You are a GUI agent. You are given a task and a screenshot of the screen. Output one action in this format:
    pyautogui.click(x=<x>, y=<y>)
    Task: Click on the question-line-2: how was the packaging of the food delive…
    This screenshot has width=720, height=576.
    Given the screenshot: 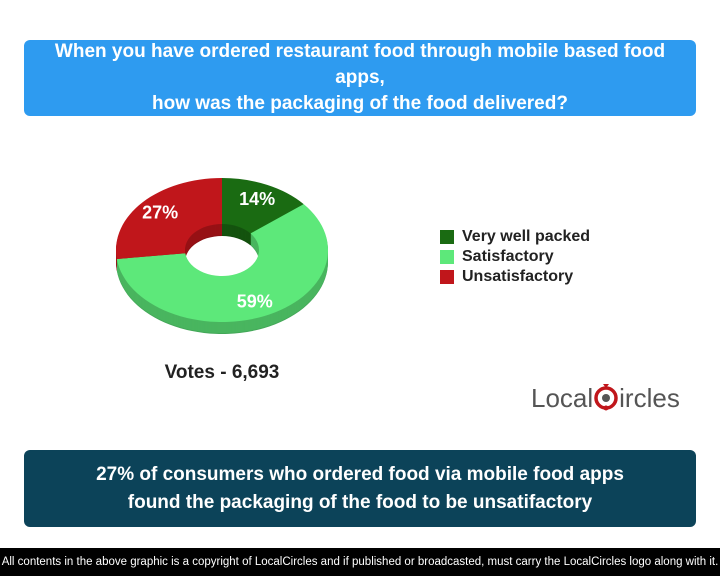 What is the action you would take?
    pyautogui.click(x=360, y=103)
    